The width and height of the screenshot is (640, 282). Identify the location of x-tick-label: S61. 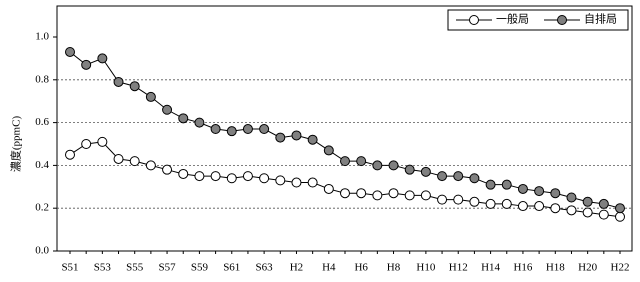
(231, 268).